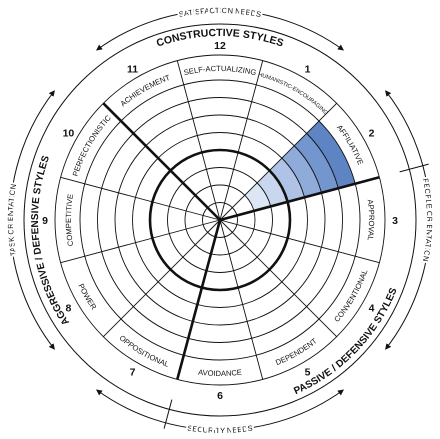  I want to click on ring, so click(220, 220).